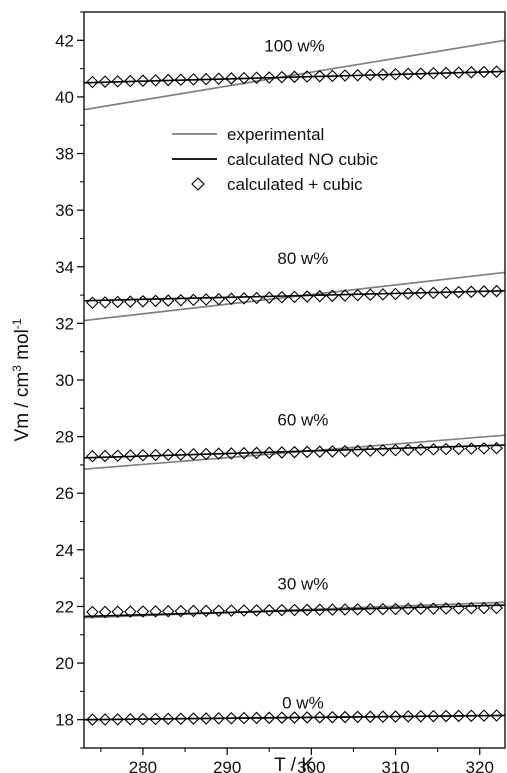 This screenshot has height=773, width=507. What do you see at coordinates (64, 380) in the screenshot?
I see `y-tick-label: 30` at bounding box center [64, 380].